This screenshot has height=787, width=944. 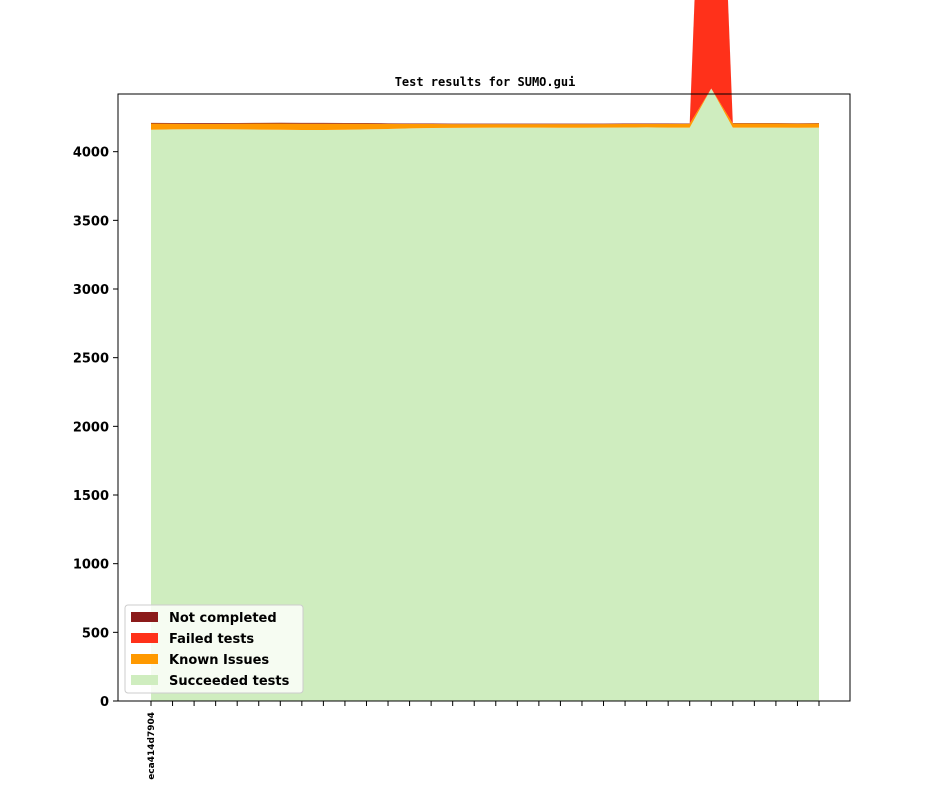 What do you see at coordinates (104, 702) in the screenshot?
I see `y-tick-label: 0` at bounding box center [104, 702].